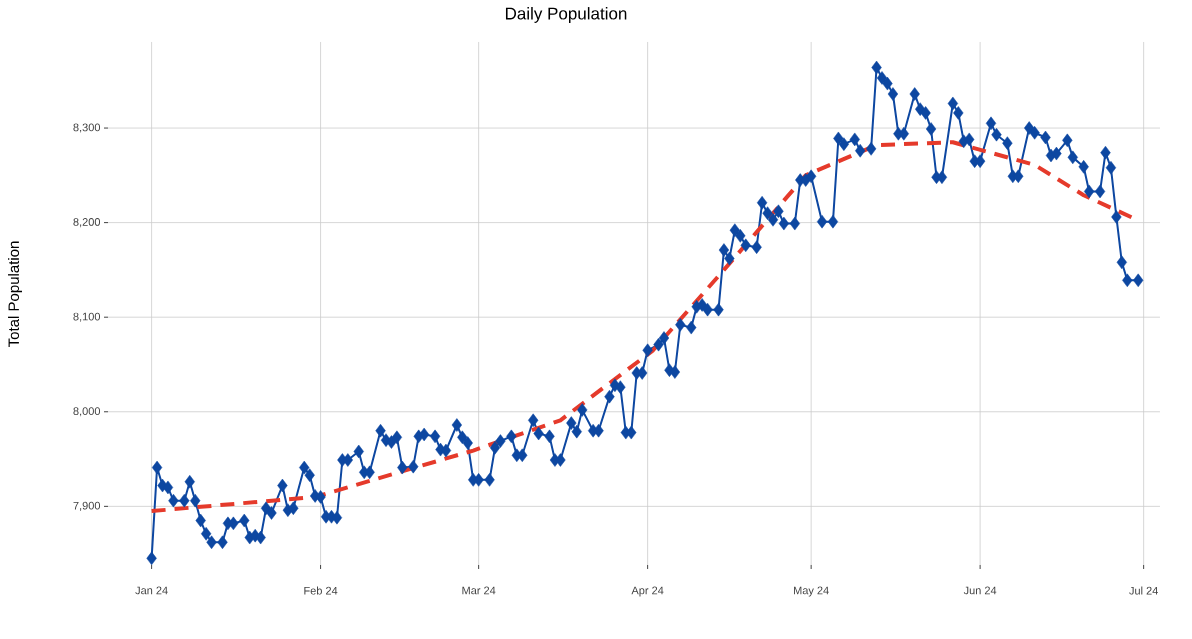  I want to click on x-tick-label: Feb 24, so click(321, 590).